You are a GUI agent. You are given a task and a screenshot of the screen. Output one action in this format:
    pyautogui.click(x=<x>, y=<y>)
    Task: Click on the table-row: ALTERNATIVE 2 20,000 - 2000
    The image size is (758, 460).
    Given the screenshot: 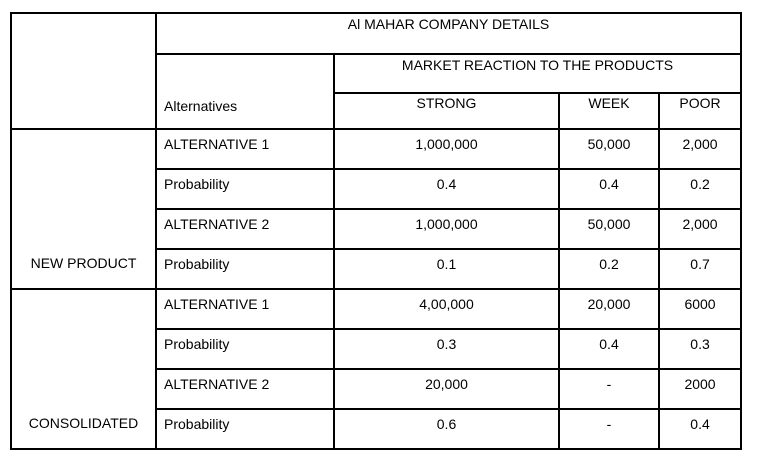 What is the action you would take?
    pyautogui.click(x=377, y=389)
    